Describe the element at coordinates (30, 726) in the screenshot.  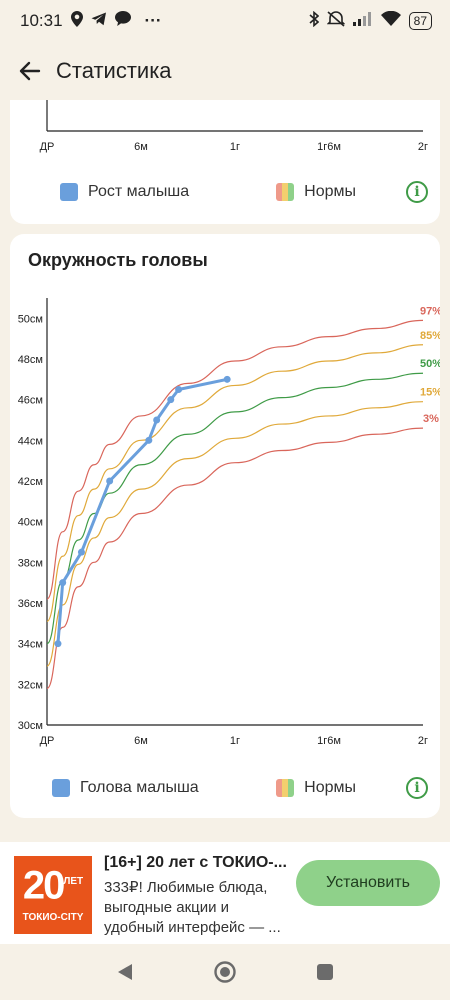
I see `y-tick-label: 30см` at that location.